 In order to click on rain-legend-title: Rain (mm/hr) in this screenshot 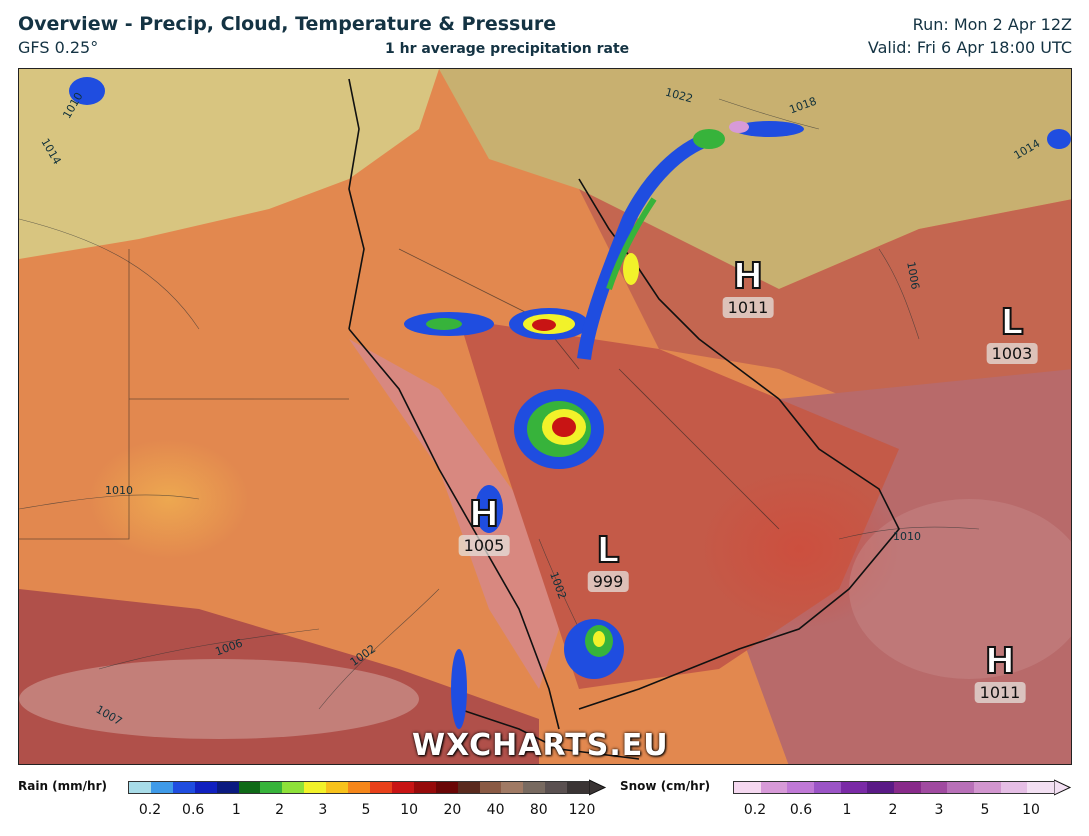, I will do `click(62, 786)`.